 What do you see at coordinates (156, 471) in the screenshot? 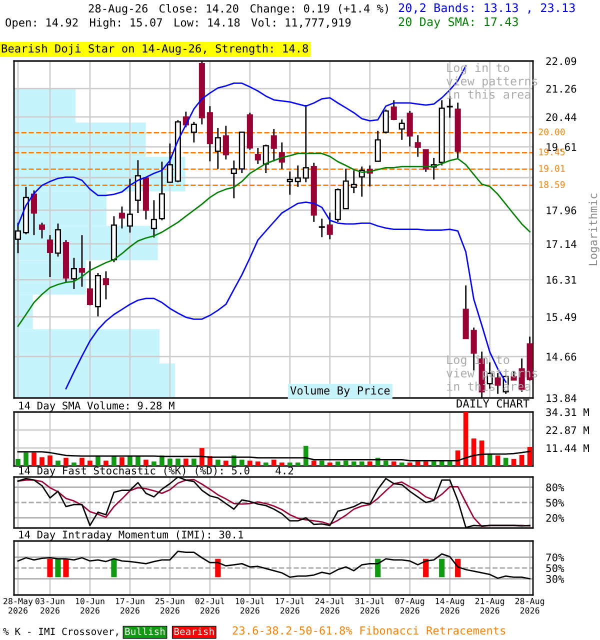
I see `chart-title: 14 Day Fast Stochastic (%K) (%D): 5.0 4.2` at bounding box center [156, 471].